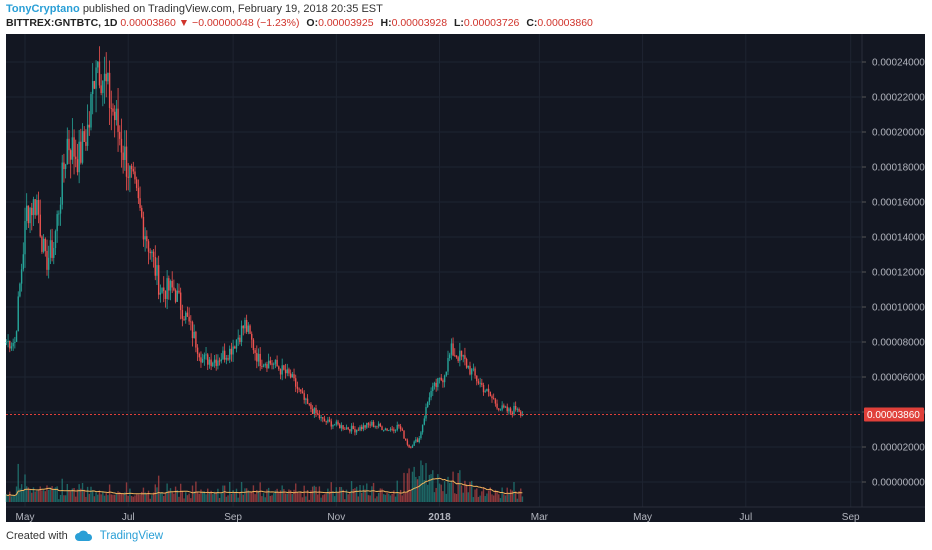 This screenshot has width=932, height=550. What do you see at coordinates (131, 536) in the screenshot?
I see `tradingview-brand-link: TradingView` at bounding box center [131, 536].